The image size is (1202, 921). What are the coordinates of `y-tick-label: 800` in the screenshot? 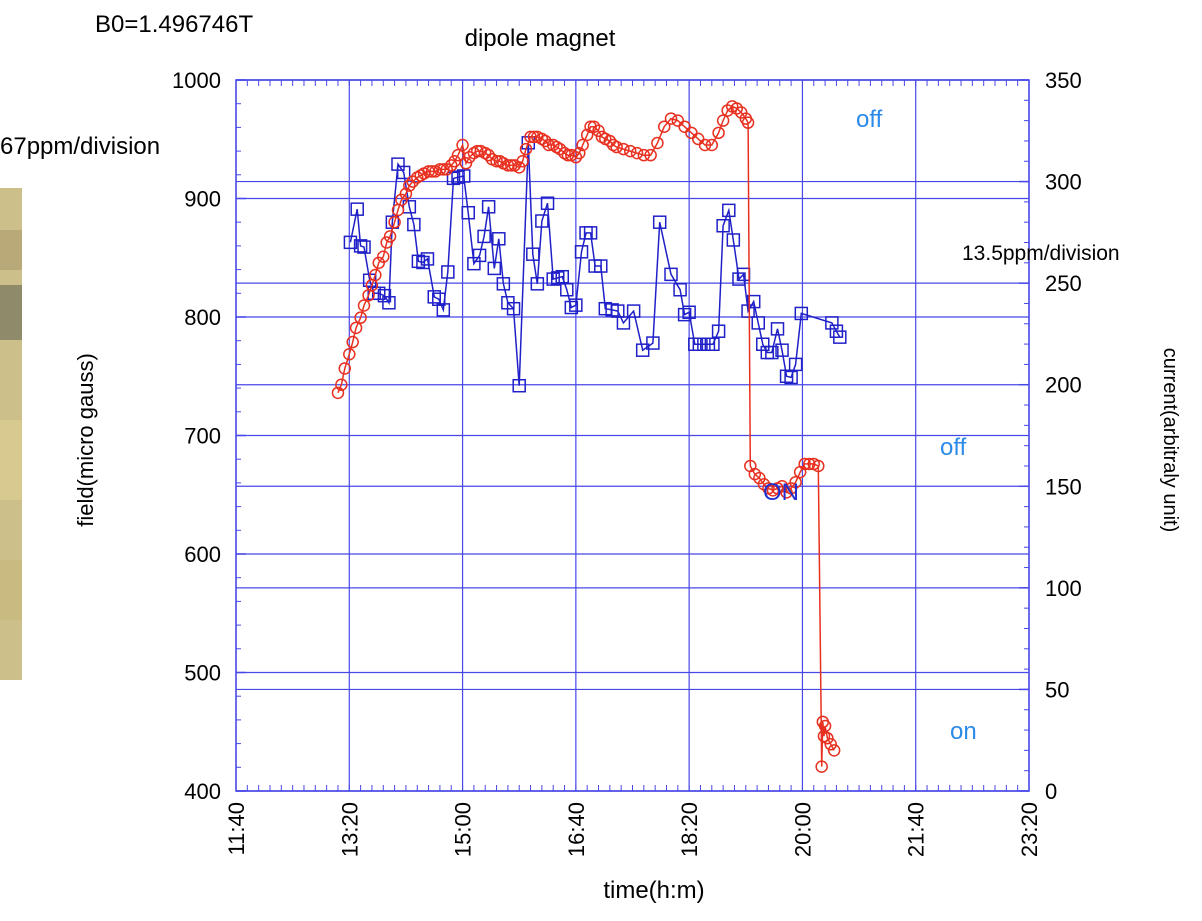 It's located at (202, 317).